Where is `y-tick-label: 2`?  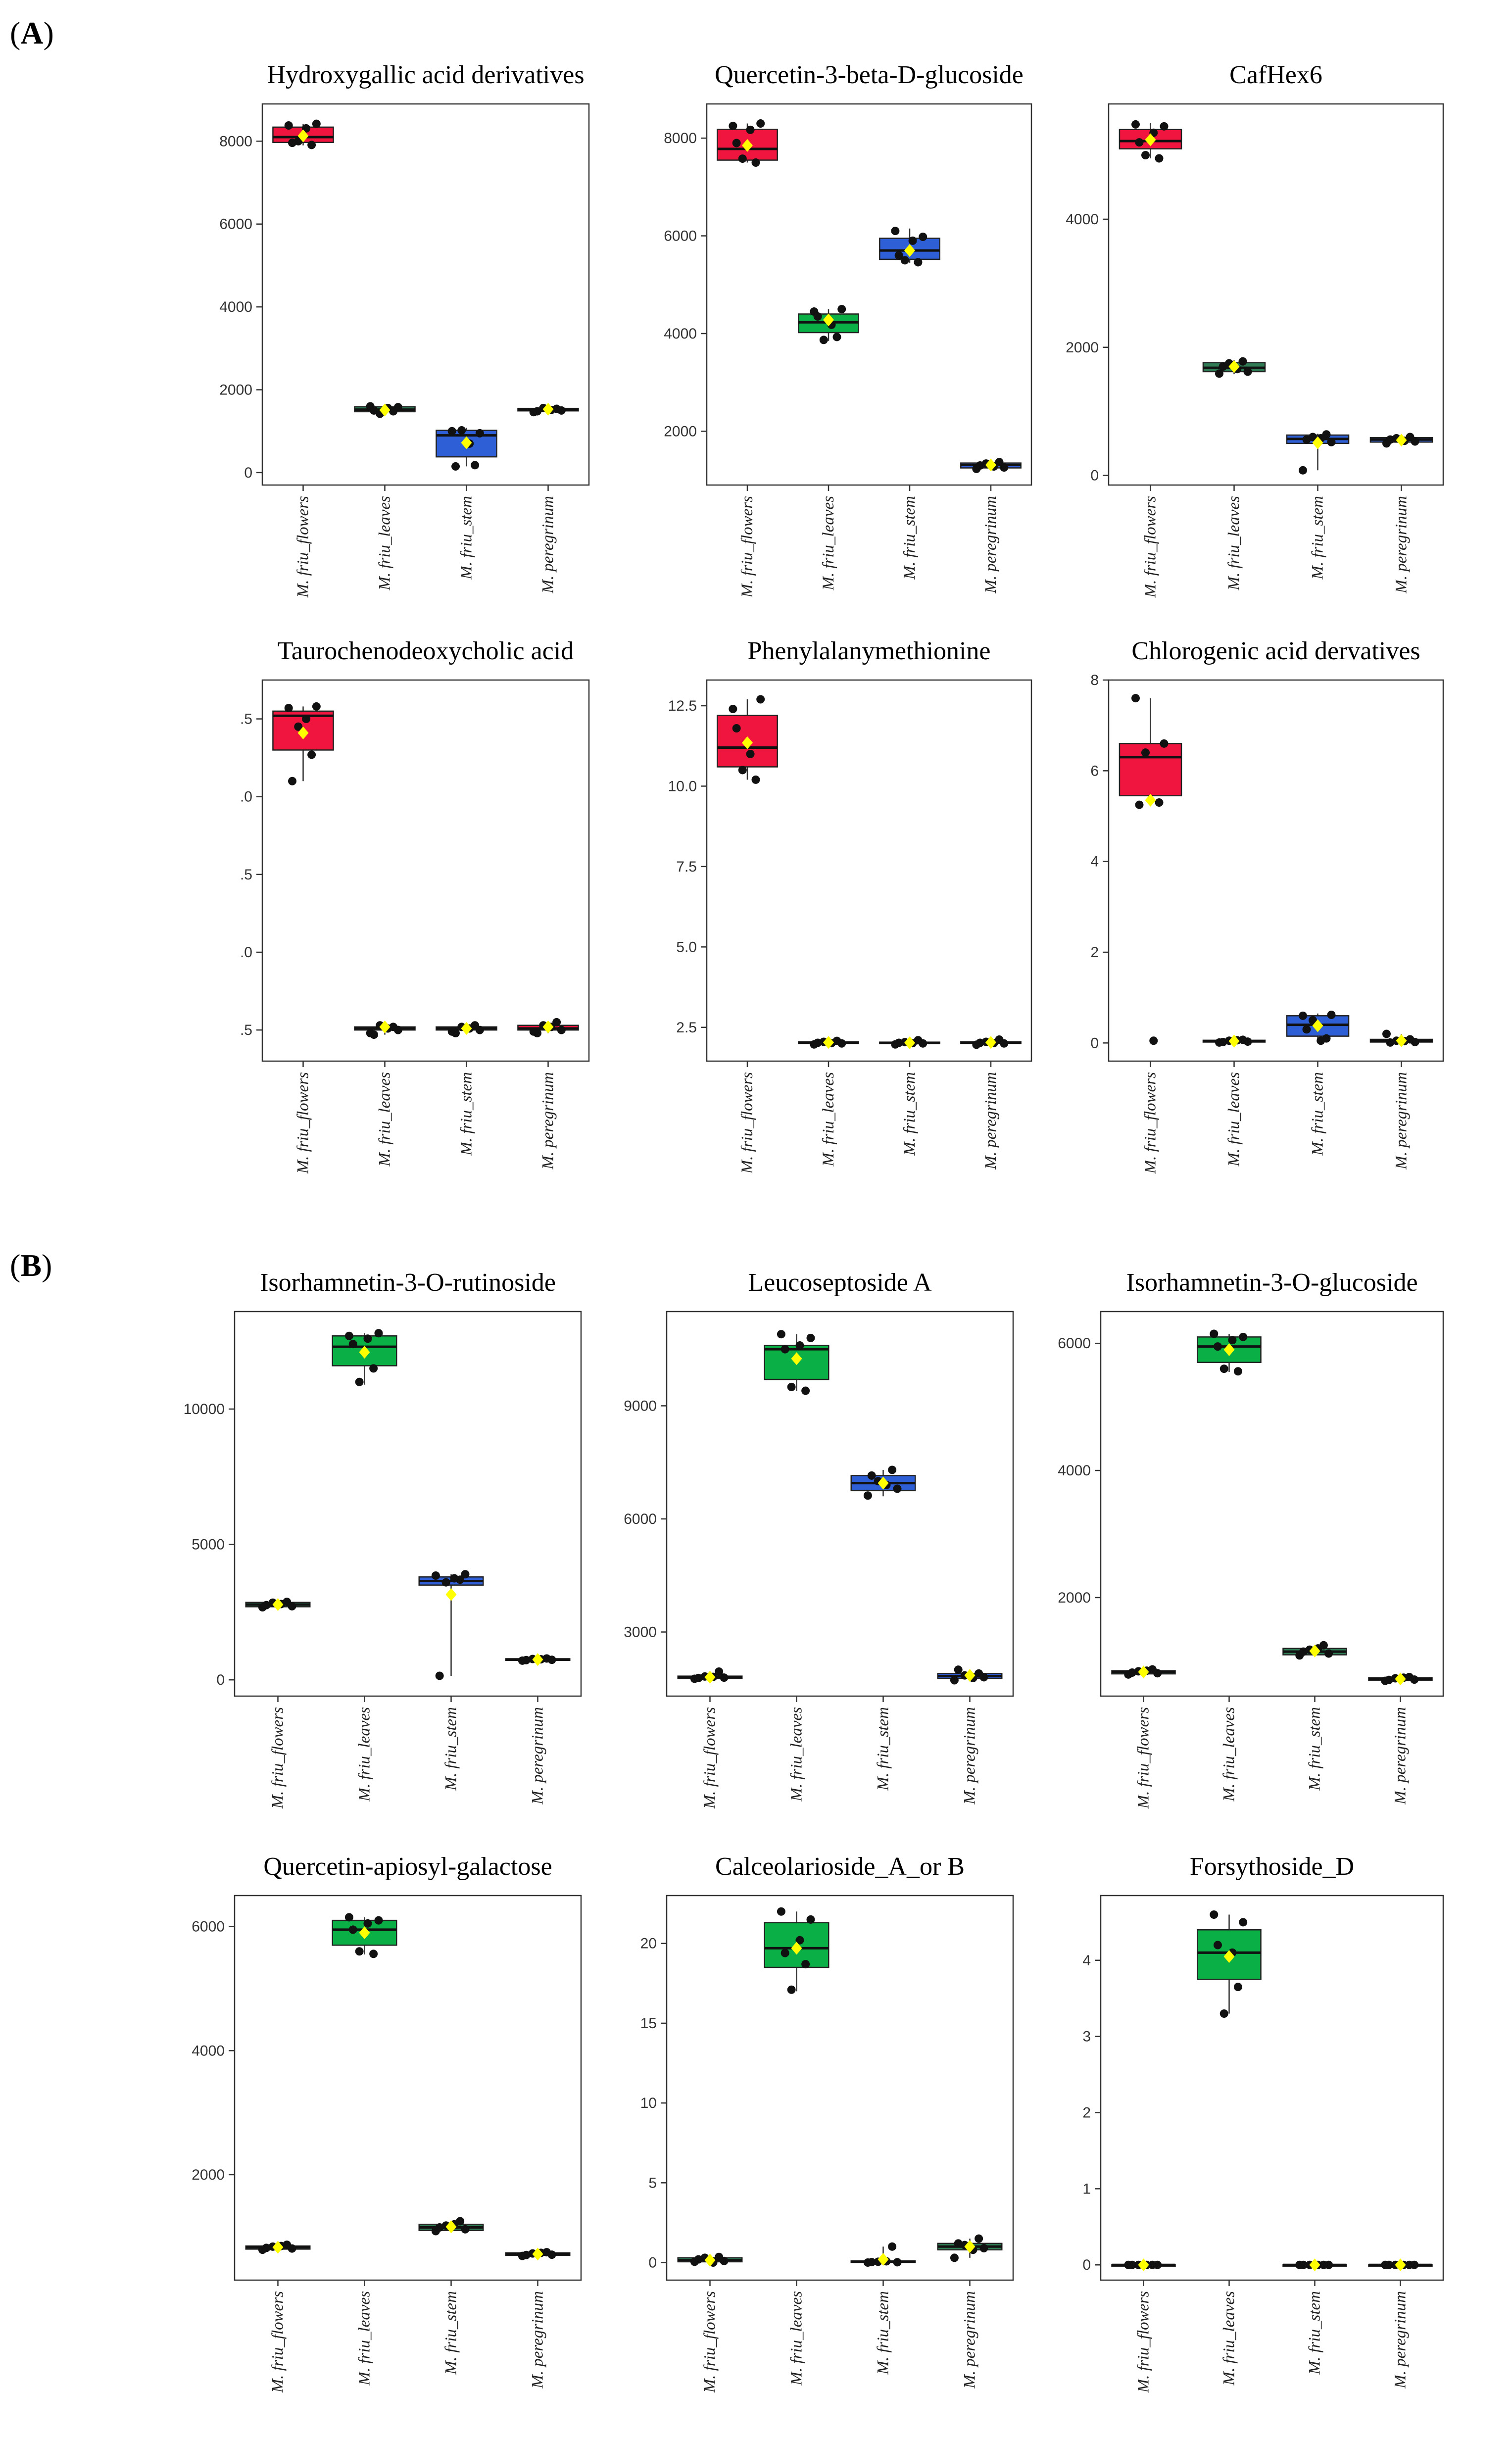 y-tick-label: 2 is located at coordinates (1086, 2113).